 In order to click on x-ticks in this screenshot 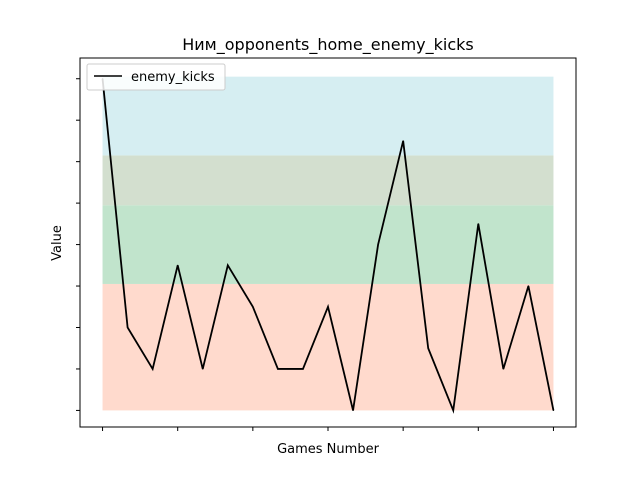, I will do `click(328, 429)`.